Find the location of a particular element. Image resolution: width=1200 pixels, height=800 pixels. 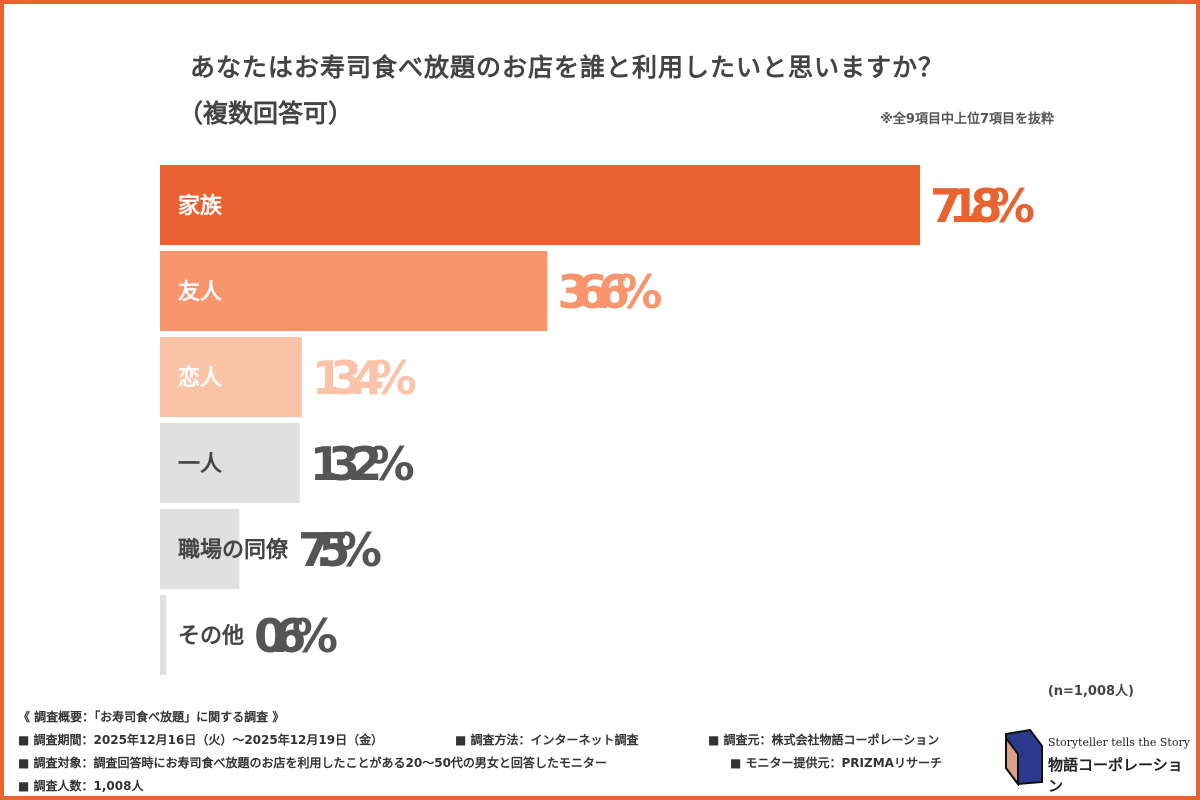

footer-source: ■ 調査元：株式会社物語コーポレーション is located at coordinates (824, 740).